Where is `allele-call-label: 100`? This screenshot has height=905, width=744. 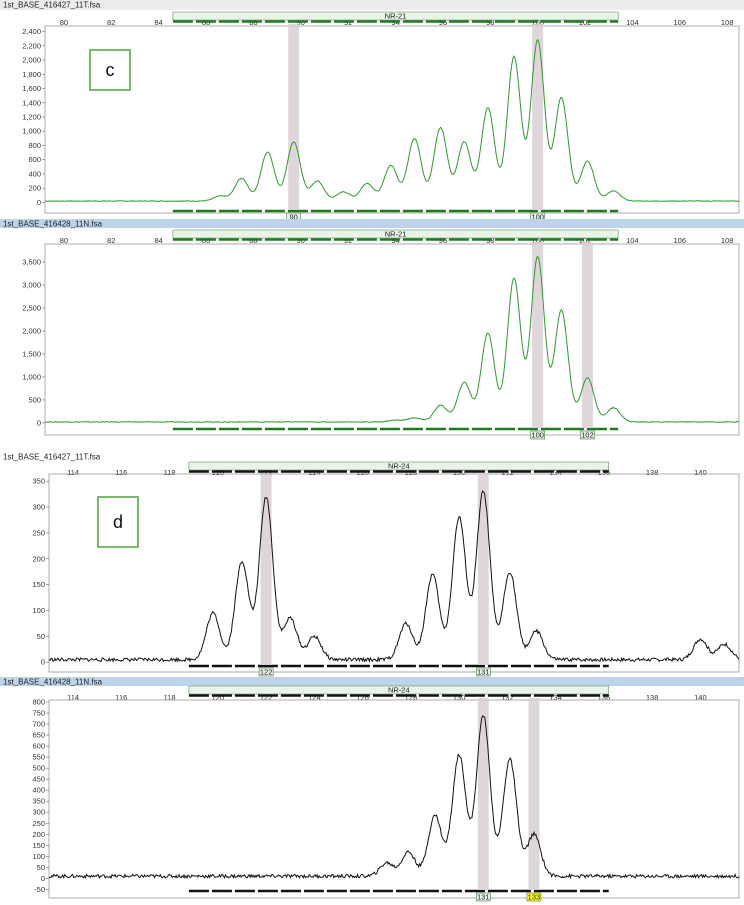 allele-call-label: 100 is located at coordinates (537, 217).